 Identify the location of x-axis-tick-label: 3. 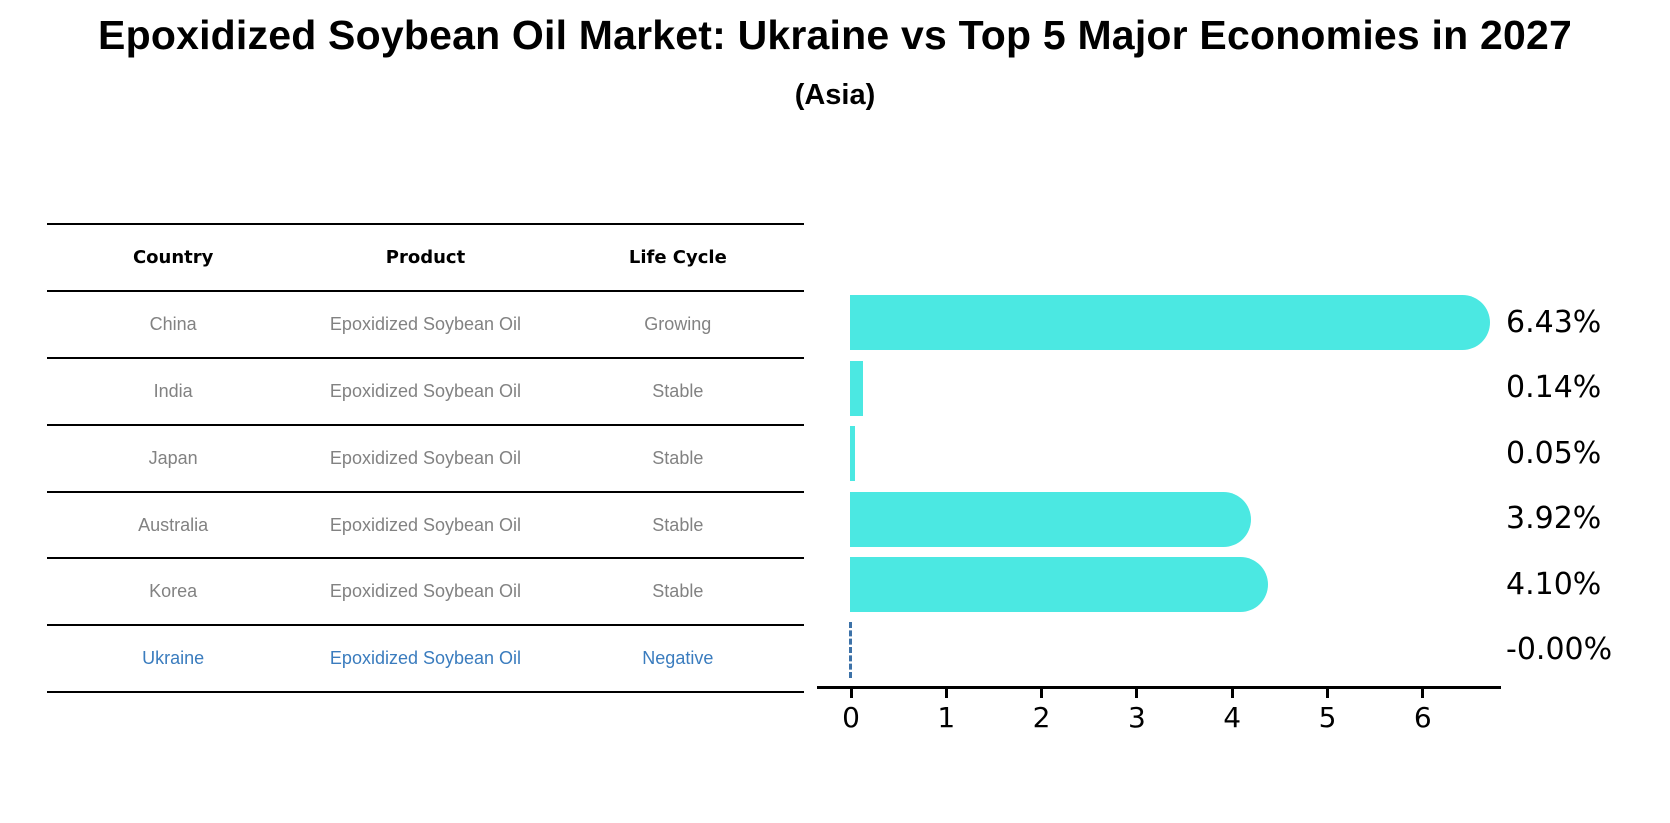
(1136, 717).